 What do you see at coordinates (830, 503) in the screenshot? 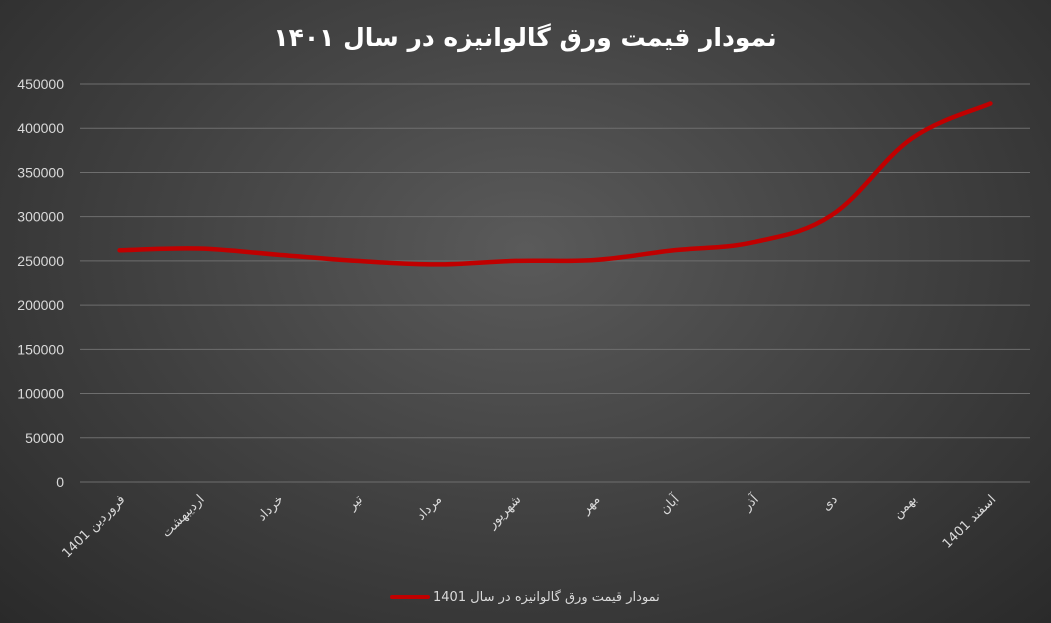
I see `x-tick-label: دی` at bounding box center [830, 503].